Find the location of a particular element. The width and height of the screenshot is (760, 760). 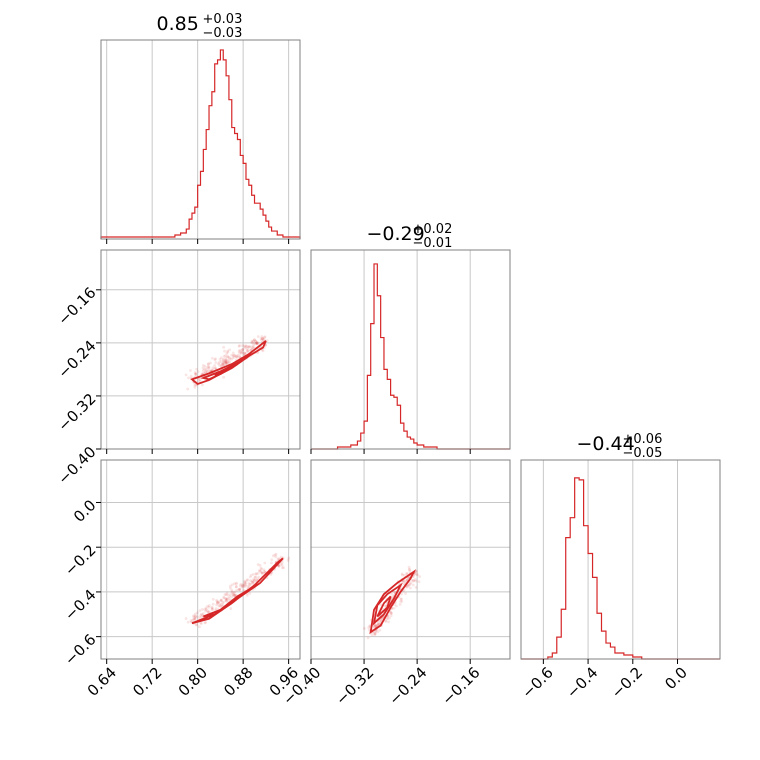

x-tick-label-2-2: −0.2 is located at coordinates (627, 682).